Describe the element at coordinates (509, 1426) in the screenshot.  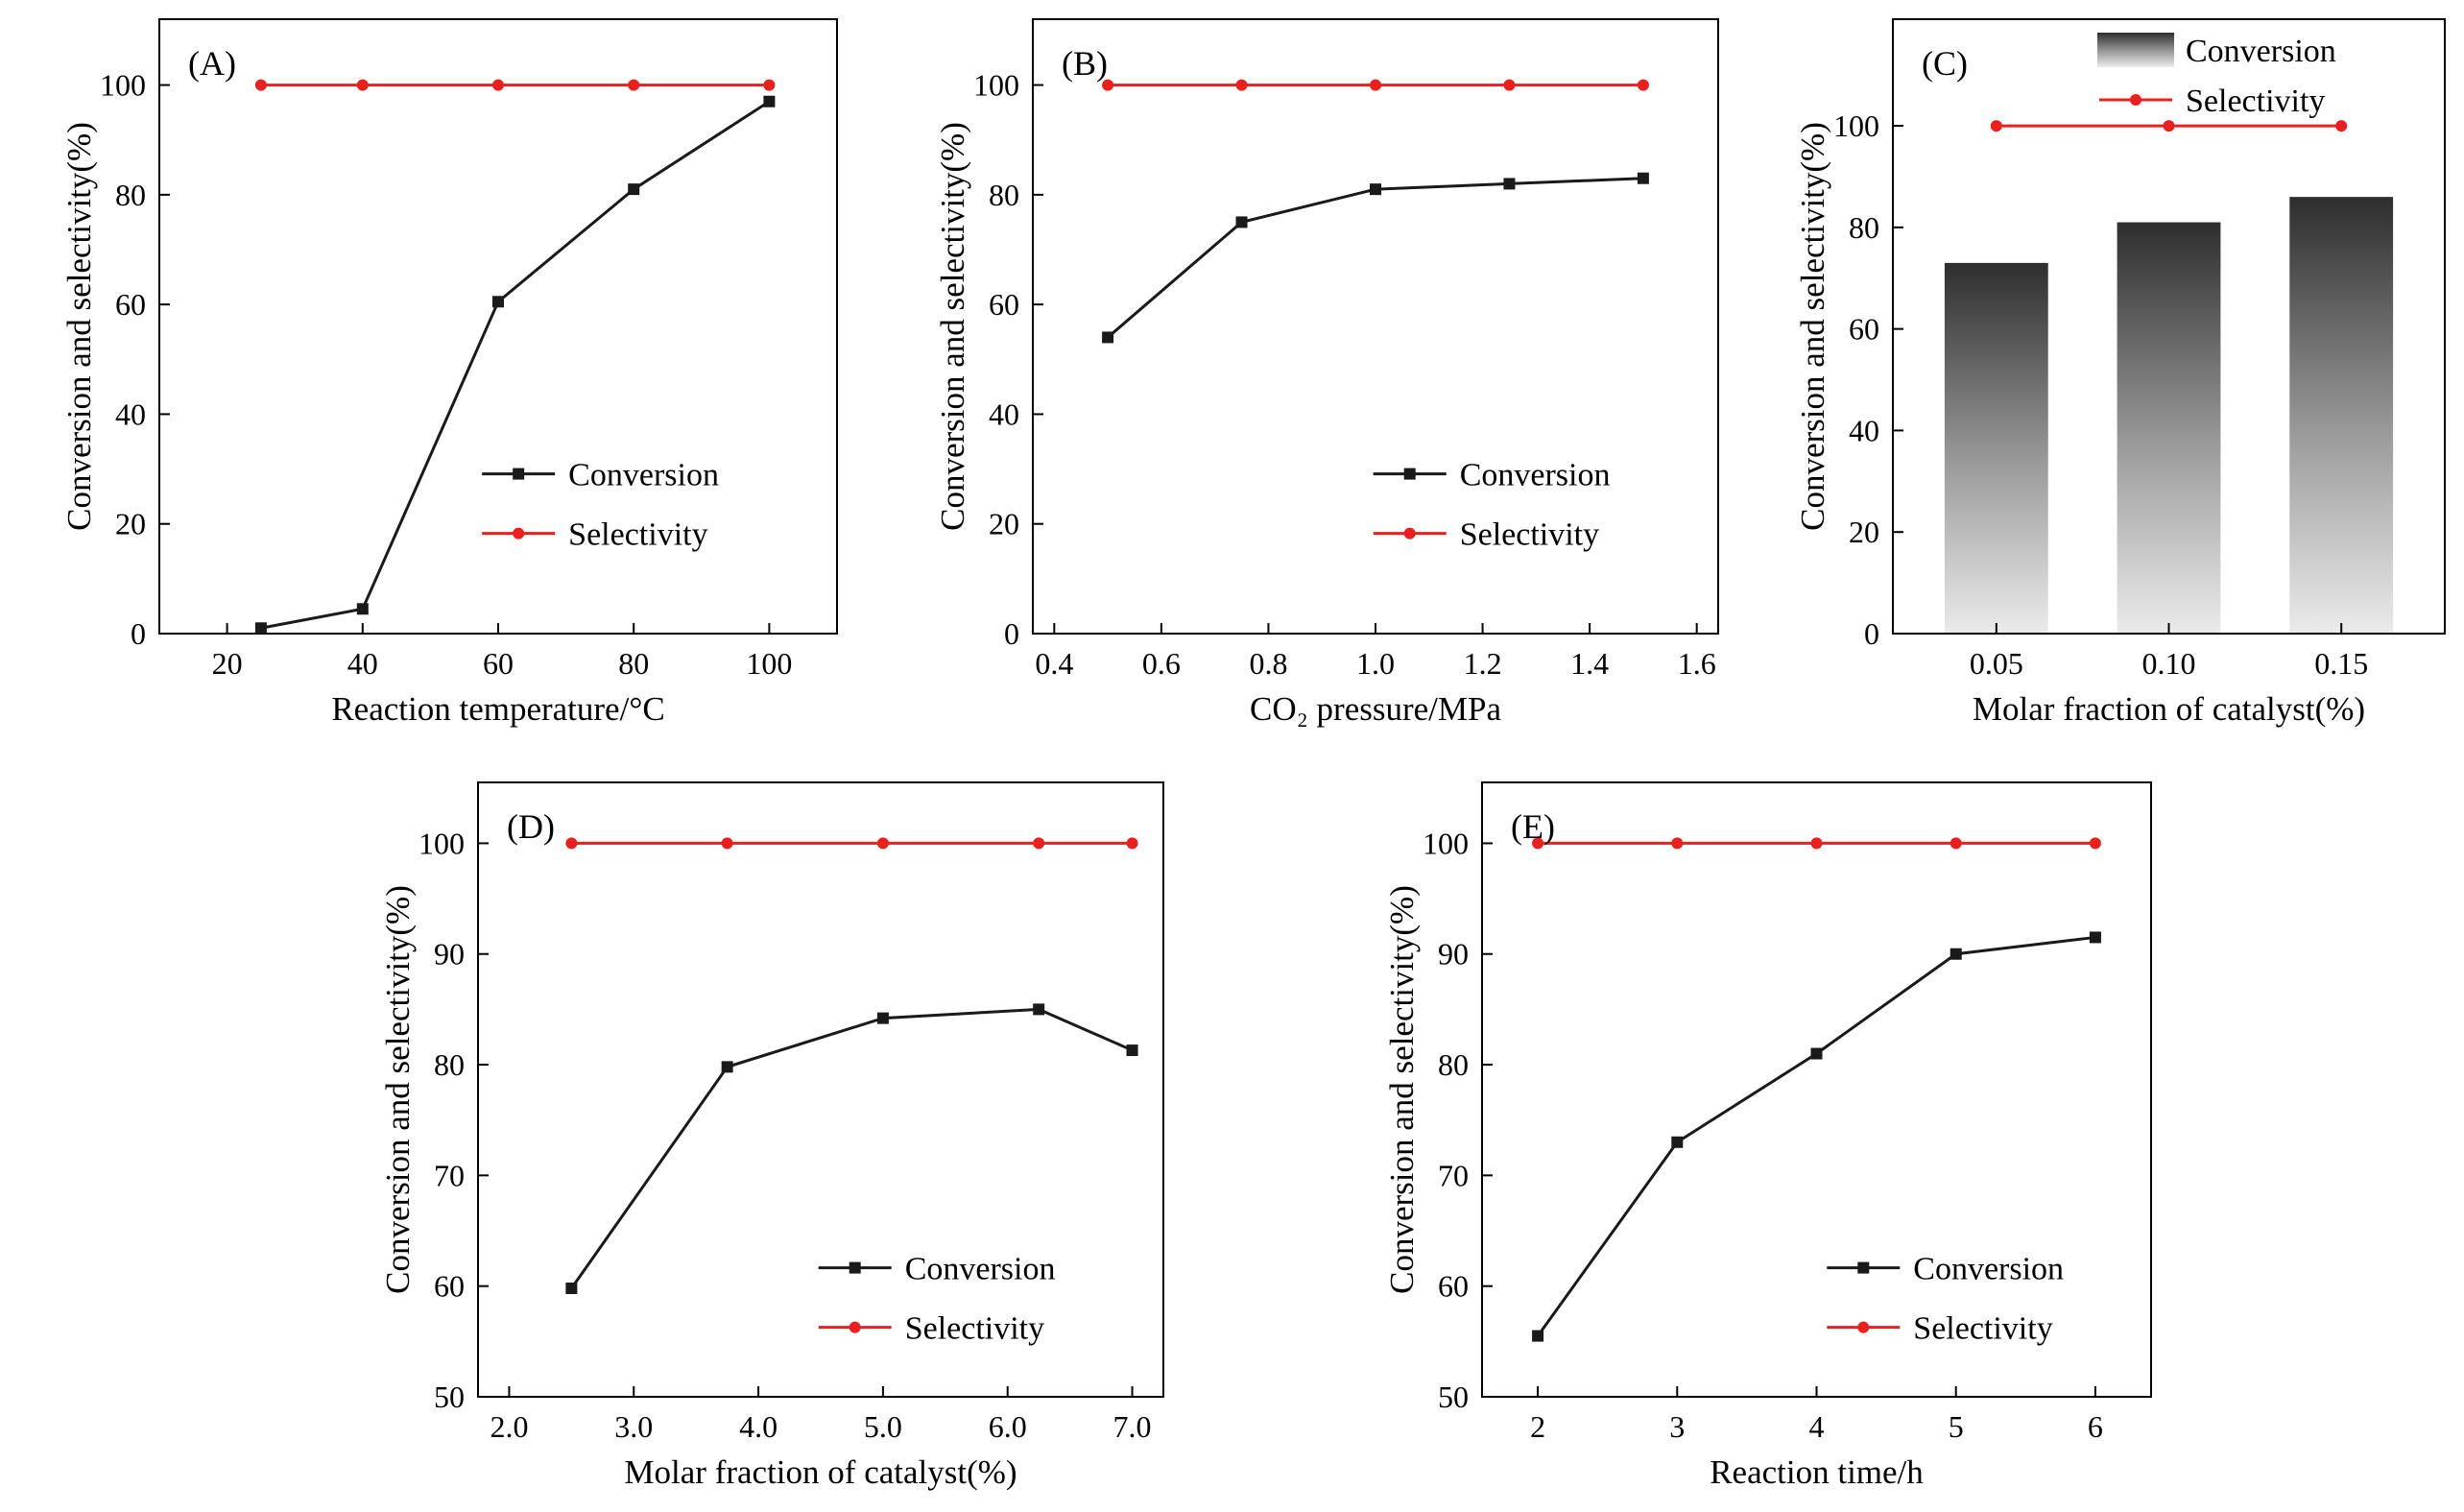
I see `svg-text: 2.0` at that location.